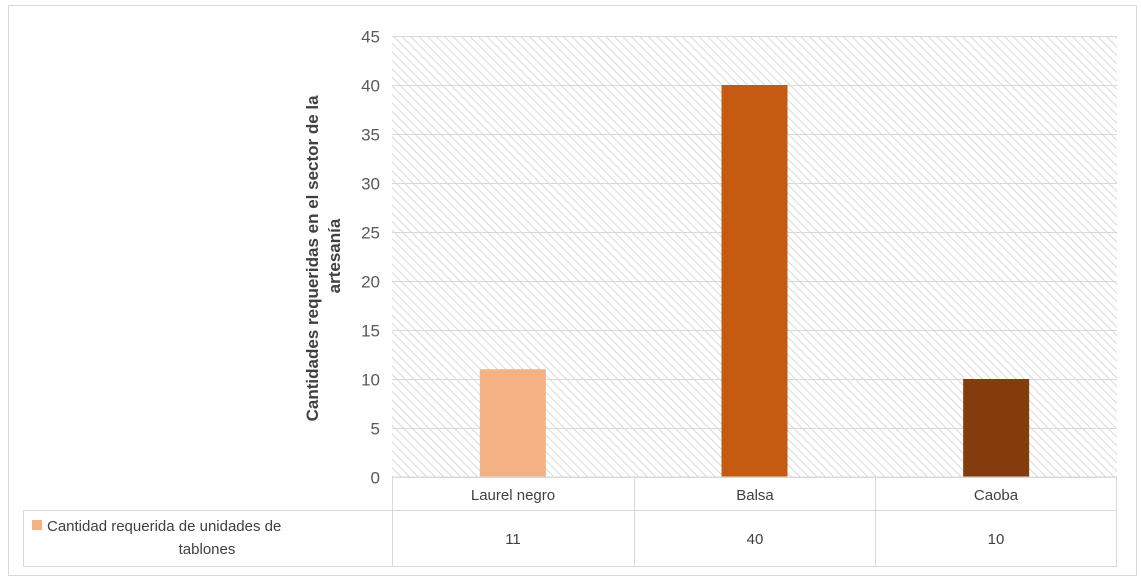 The width and height of the screenshot is (1141, 581). I want to click on category-label-balsa: Balsa, so click(755, 495).